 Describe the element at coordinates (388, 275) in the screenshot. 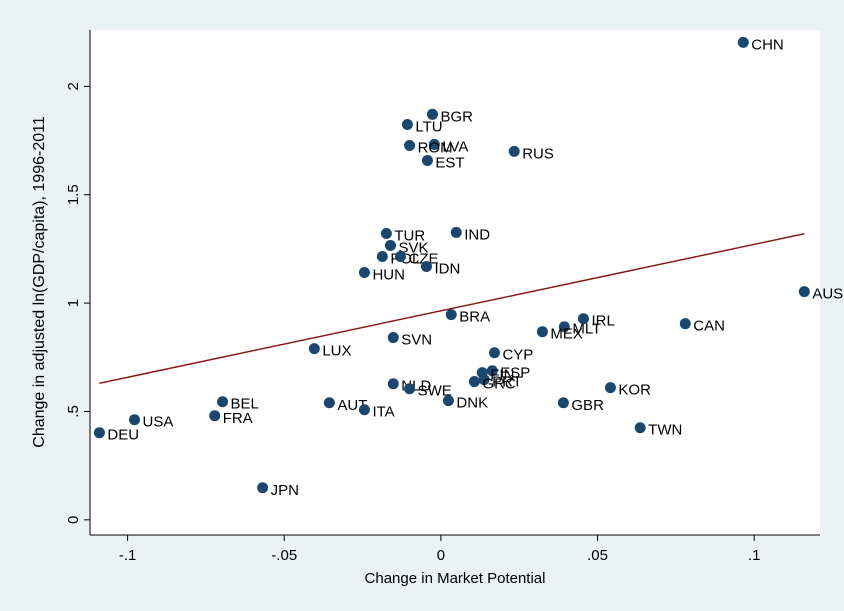

I see `point-label: HUN` at that location.